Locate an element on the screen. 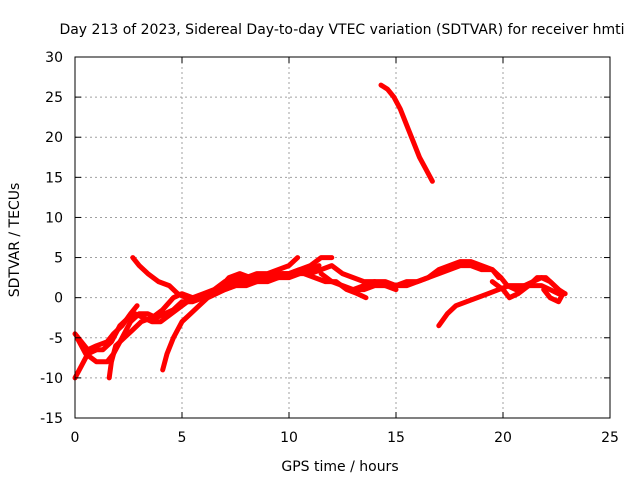 The image size is (640, 480). series-line-arc2 is located at coordinates (186, 318).